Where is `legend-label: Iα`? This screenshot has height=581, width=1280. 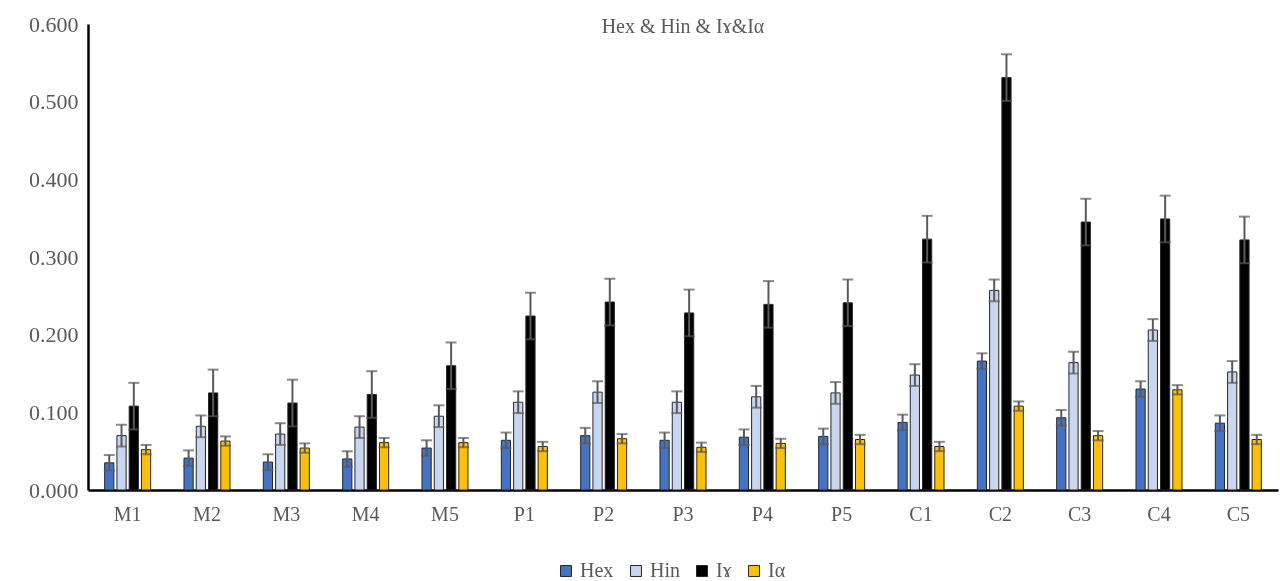
legend-label: Iα is located at coordinates (777, 570).